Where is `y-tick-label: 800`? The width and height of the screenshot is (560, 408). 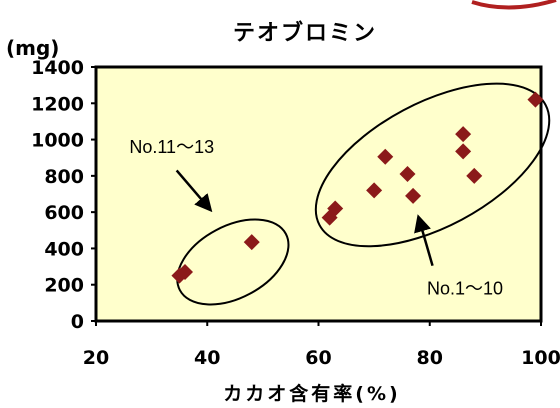 y-tick-label: 800 is located at coordinates (64, 177).